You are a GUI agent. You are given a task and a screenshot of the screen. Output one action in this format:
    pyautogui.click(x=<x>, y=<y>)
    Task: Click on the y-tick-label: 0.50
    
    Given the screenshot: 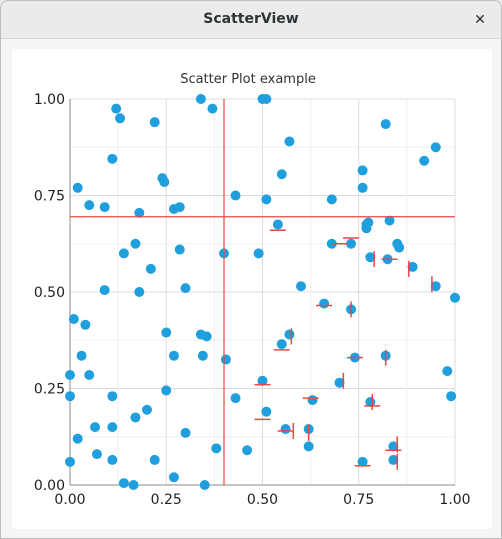 What is the action you would take?
    pyautogui.click(x=49, y=293)
    